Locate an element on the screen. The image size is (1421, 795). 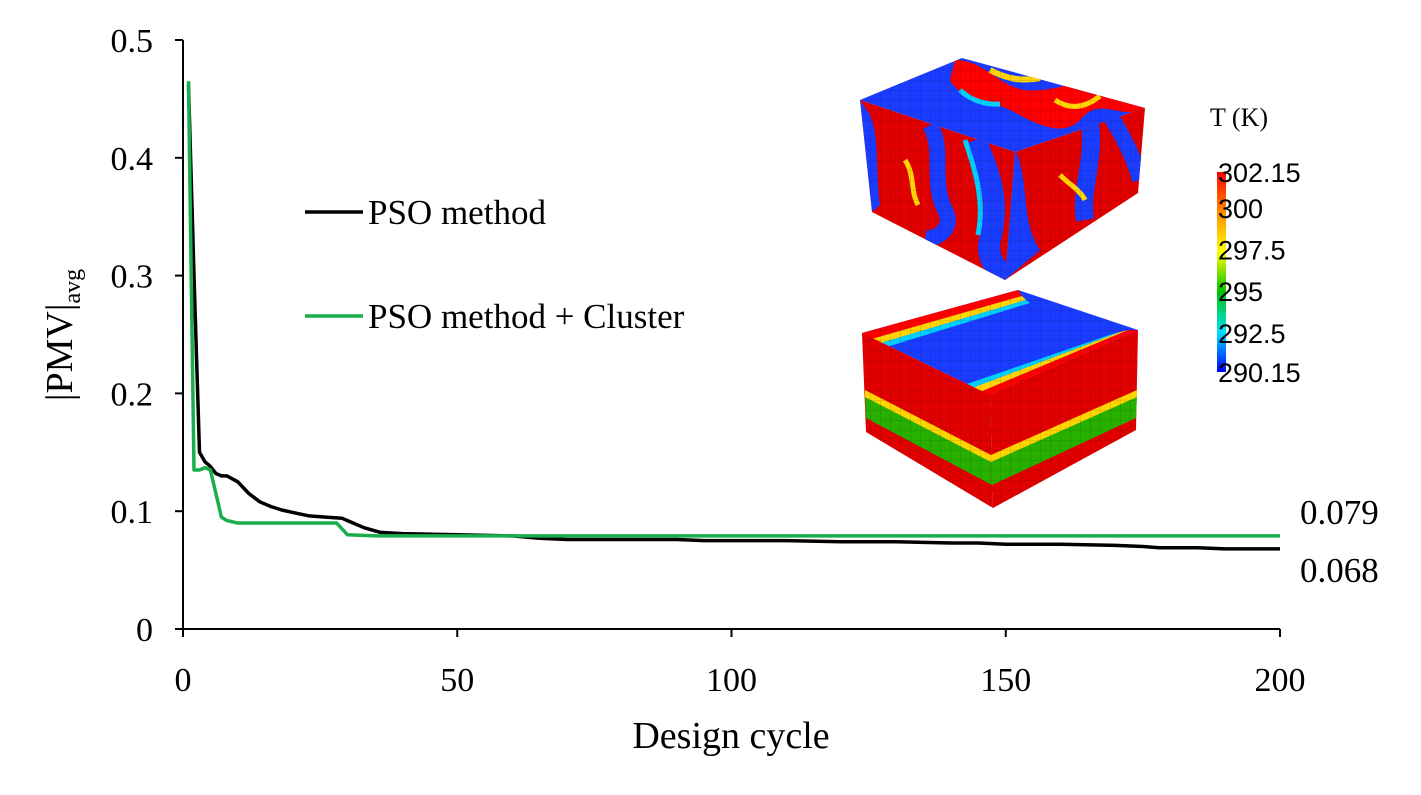
x-tick-label: 50 is located at coordinates (457, 680).